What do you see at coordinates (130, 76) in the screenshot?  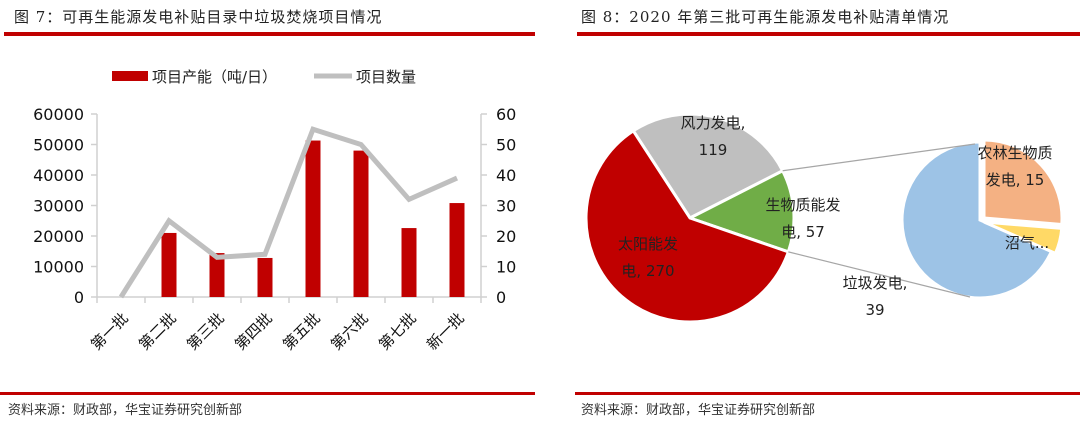 I see `legend-bar-swatch` at bounding box center [130, 76].